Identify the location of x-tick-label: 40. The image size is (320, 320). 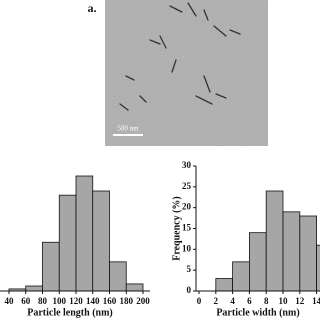
(10, 301).